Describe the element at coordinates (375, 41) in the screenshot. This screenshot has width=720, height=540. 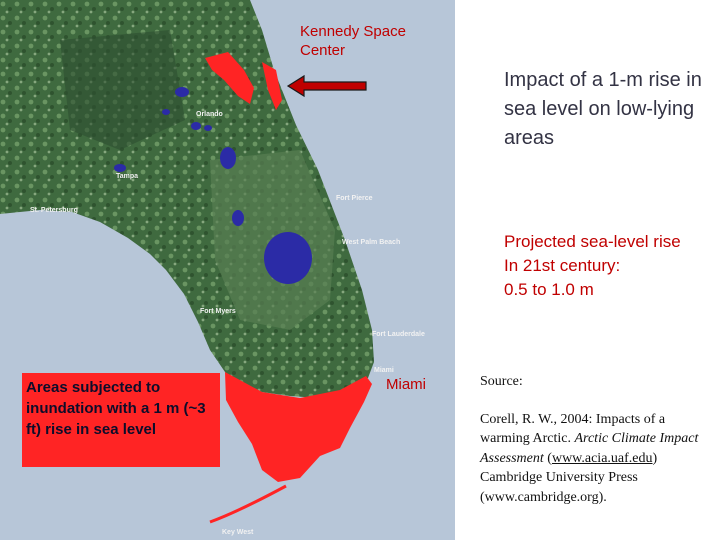
I see `kennedy-label: Kennedy Space Center` at that location.